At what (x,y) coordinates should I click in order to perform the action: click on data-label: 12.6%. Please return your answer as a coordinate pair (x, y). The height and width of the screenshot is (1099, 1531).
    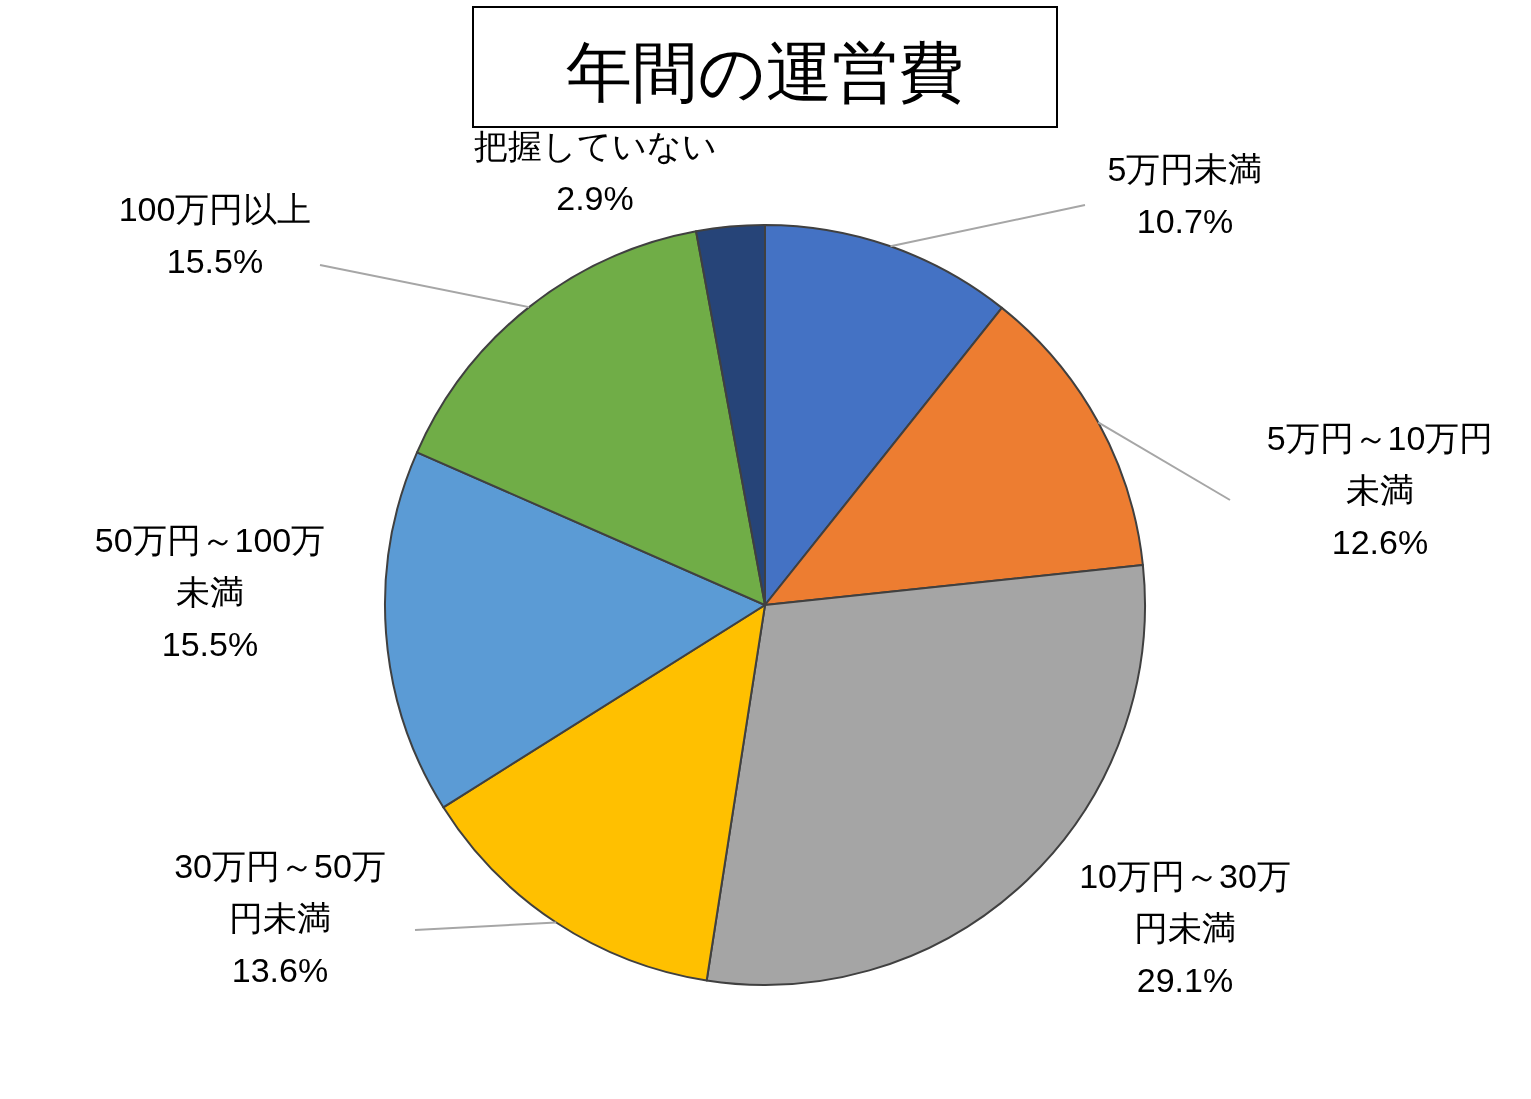
    Looking at the image, I should click on (1380, 542).